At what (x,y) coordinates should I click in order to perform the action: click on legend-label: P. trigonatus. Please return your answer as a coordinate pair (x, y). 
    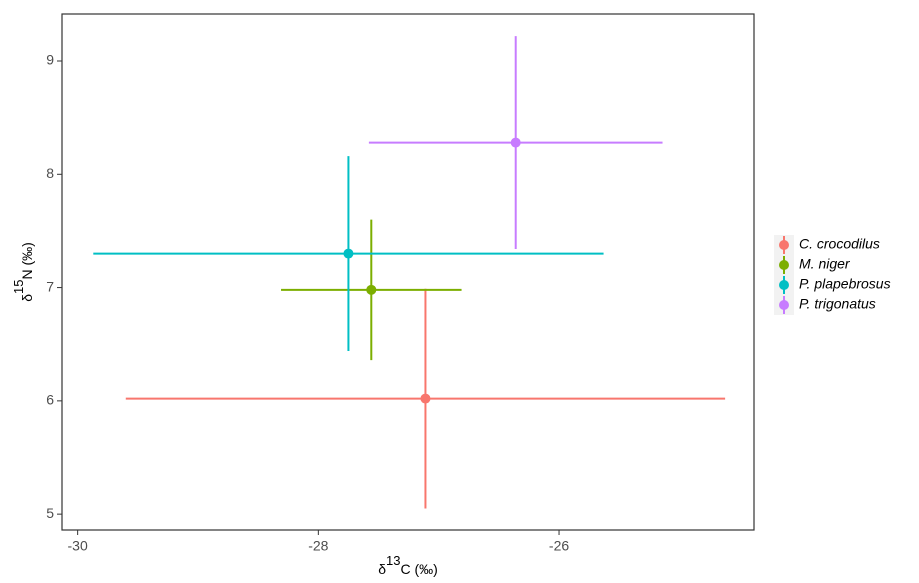
    Looking at the image, I should click on (837, 304).